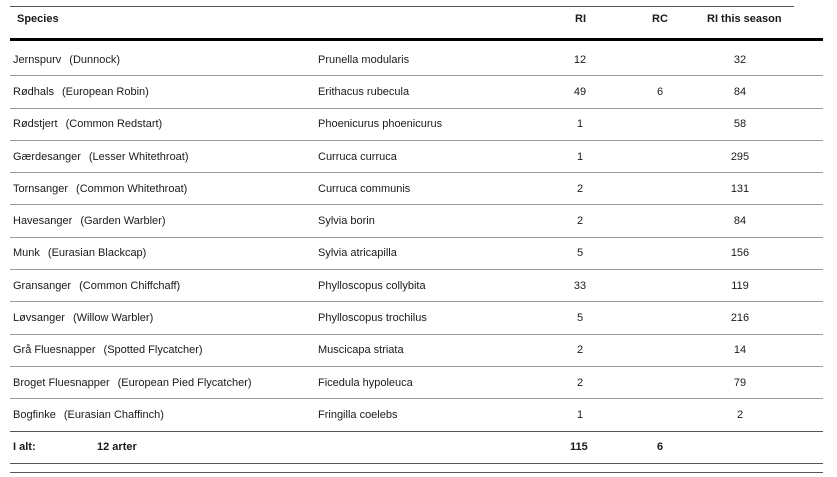 This screenshot has height=477, width=837. What do you see at coordinates (95, 59) in the screenshot?
I see `english-name: (Dunnock)` at bounding box center [95, 59].